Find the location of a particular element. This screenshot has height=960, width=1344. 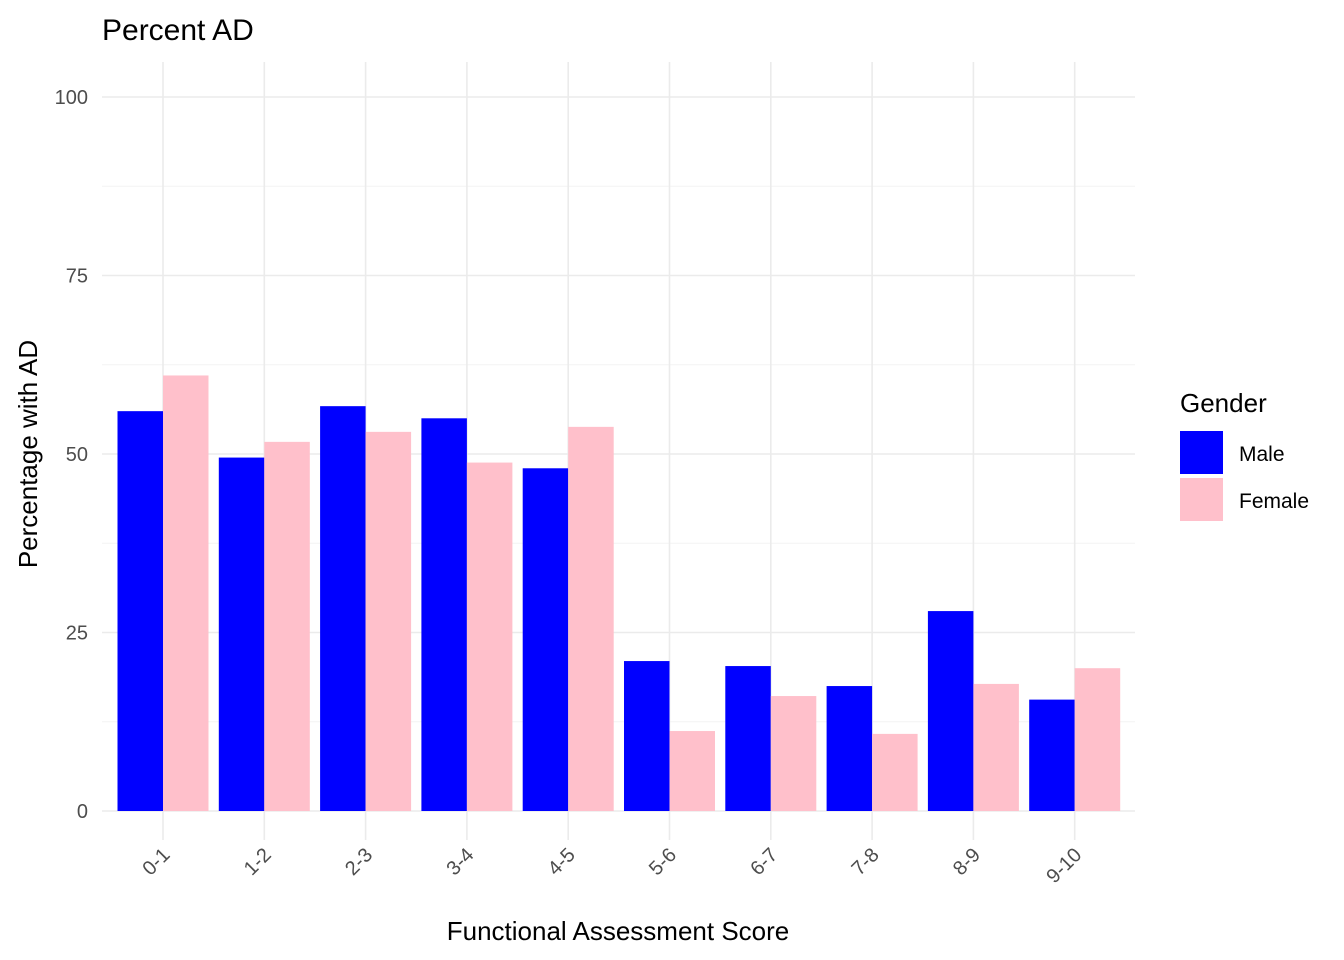

y-tick-label: 50 is located at coordinates (77, 455).